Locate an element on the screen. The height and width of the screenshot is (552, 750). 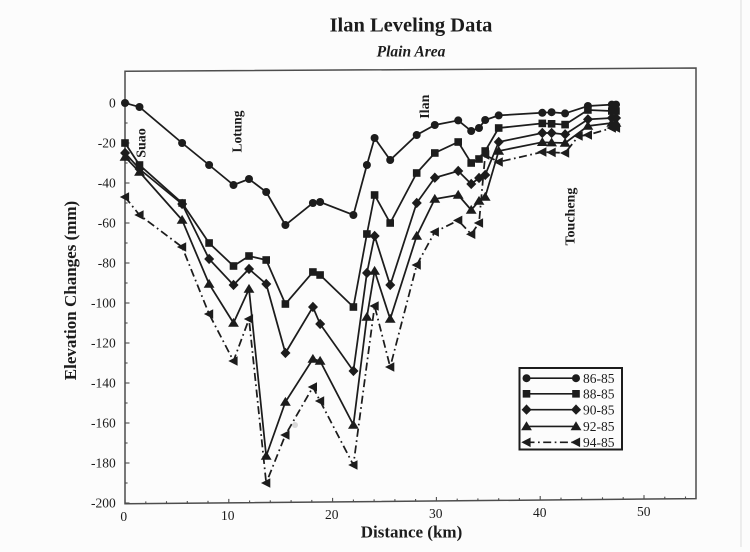
svg-text: -160 is located at coordinates (103, 422).